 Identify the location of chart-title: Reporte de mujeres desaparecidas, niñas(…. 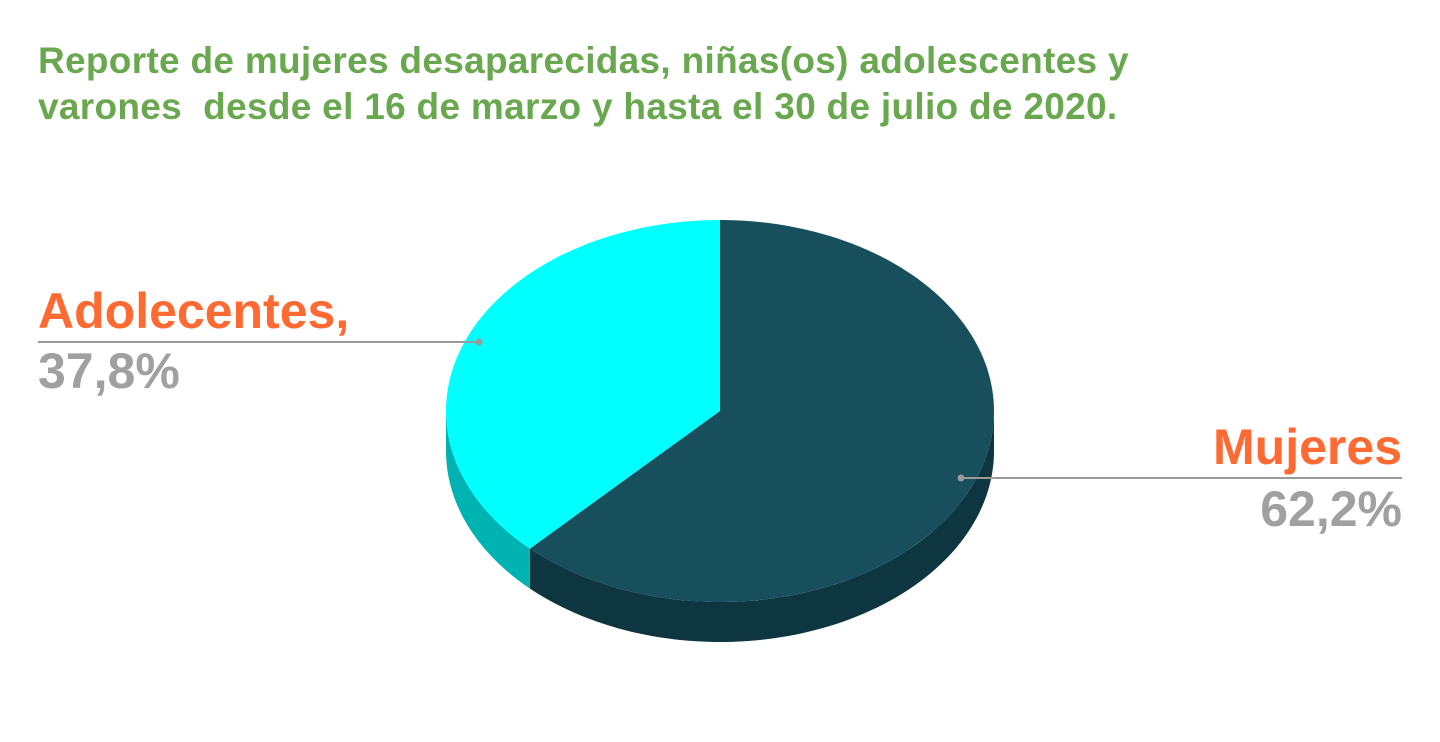
(728, 84).